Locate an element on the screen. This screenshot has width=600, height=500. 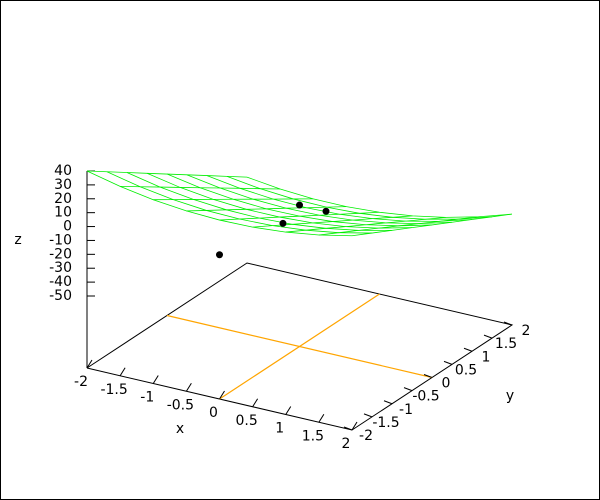
x-tick-label: 1.5 is located at coordinates (313, 436).